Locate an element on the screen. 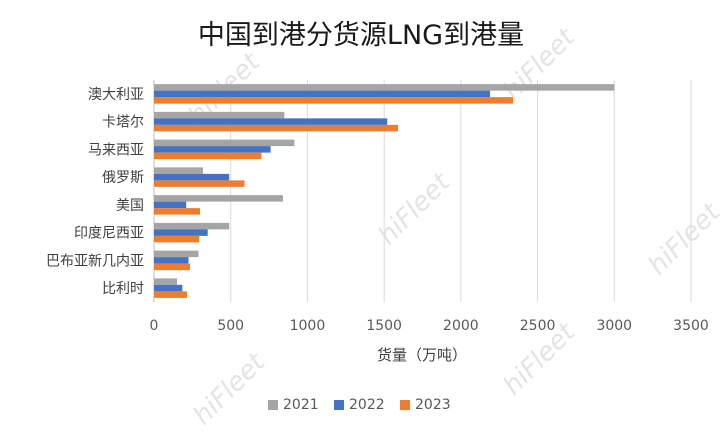 This screenshot has height=439, width=722. category-label: 美国 is located at coordinates (130, 206).